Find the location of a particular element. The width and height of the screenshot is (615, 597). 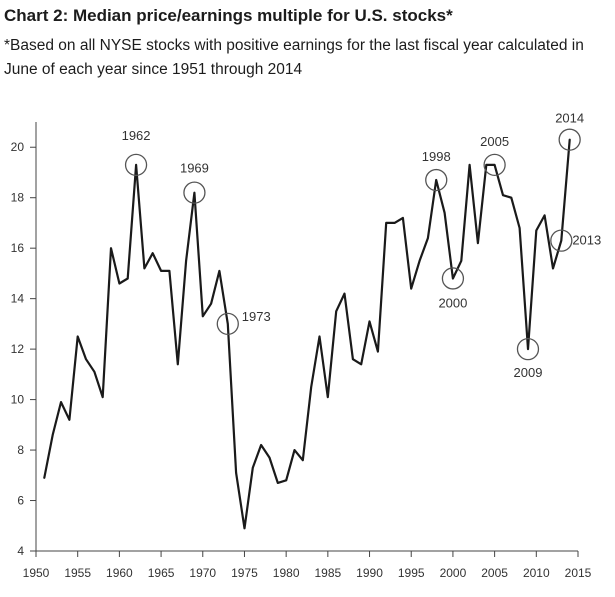

annotation-circle-2005 is located at coordinates (494, 165).